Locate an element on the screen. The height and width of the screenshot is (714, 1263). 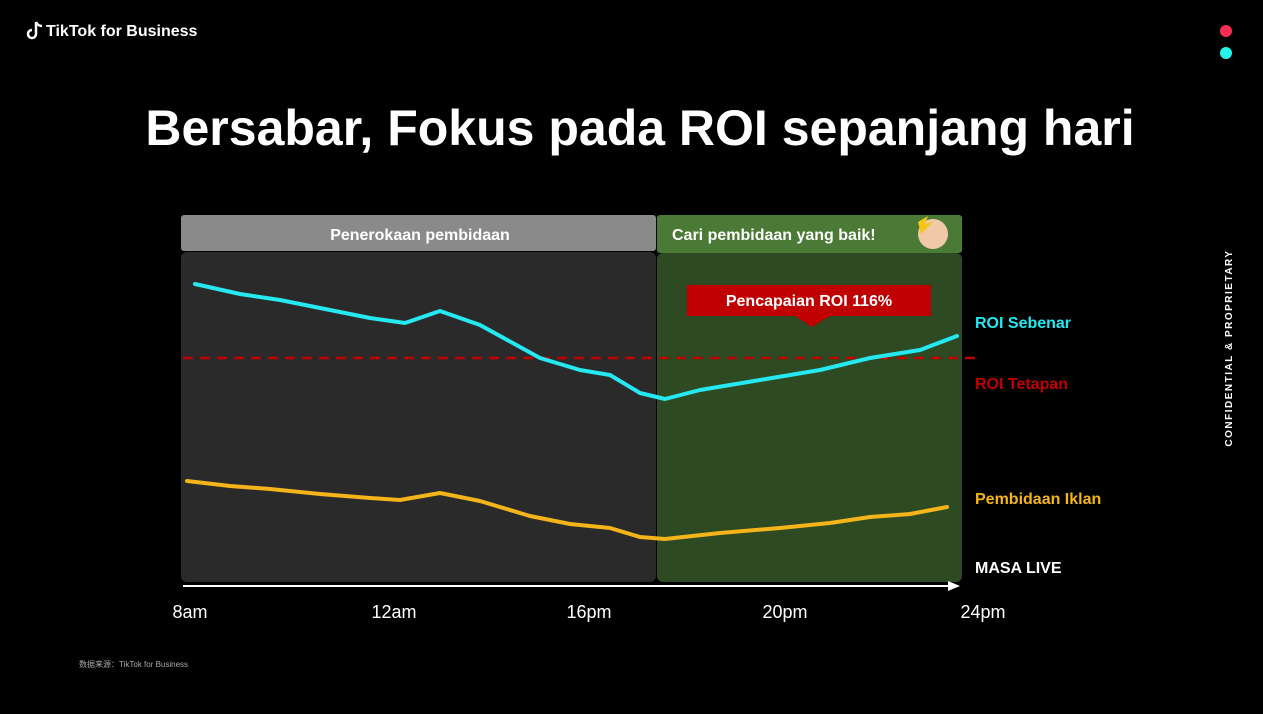
axis-arrow is located at coordinates (954, 586).